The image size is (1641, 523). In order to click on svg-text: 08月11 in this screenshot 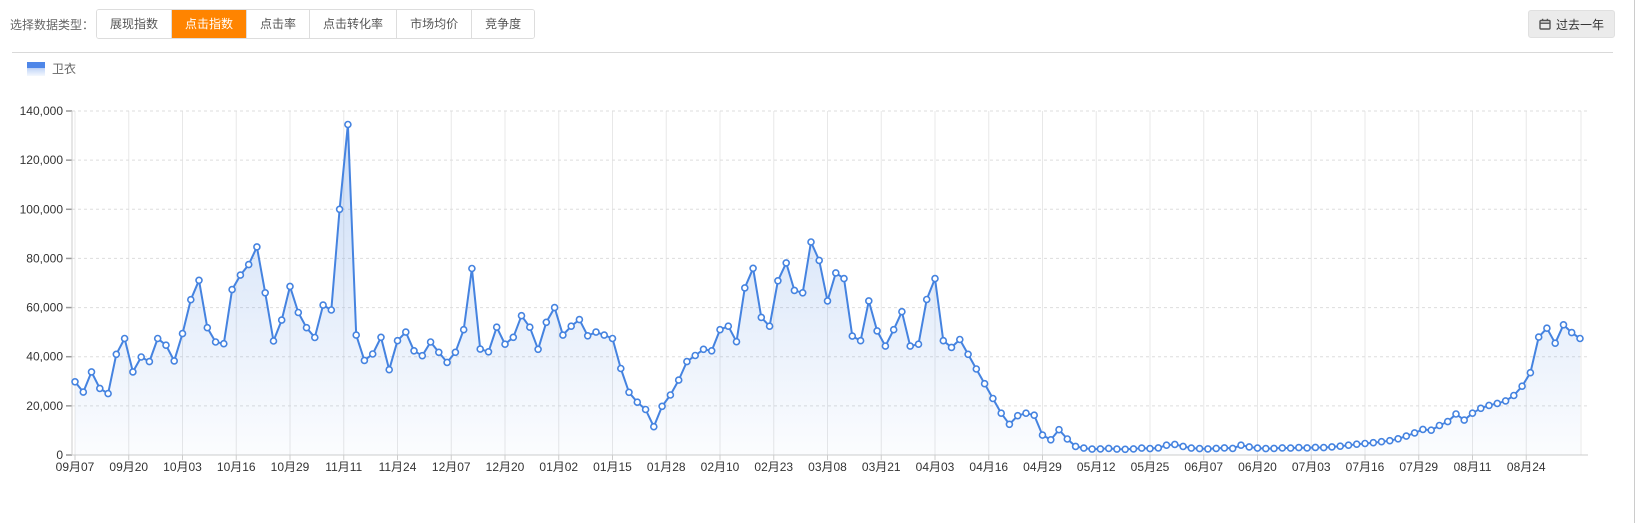, I will do `click(1473, 467)`.